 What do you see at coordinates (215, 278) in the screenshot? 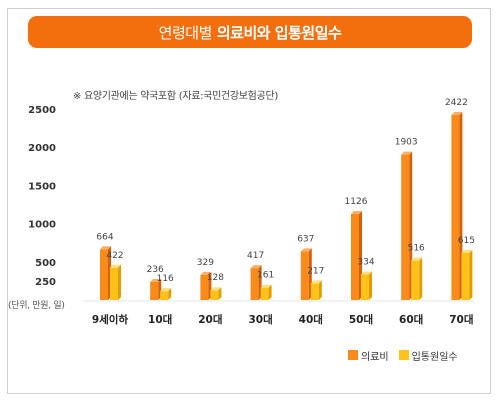
I see `data-label: 128` at bounding box center [215, 278].